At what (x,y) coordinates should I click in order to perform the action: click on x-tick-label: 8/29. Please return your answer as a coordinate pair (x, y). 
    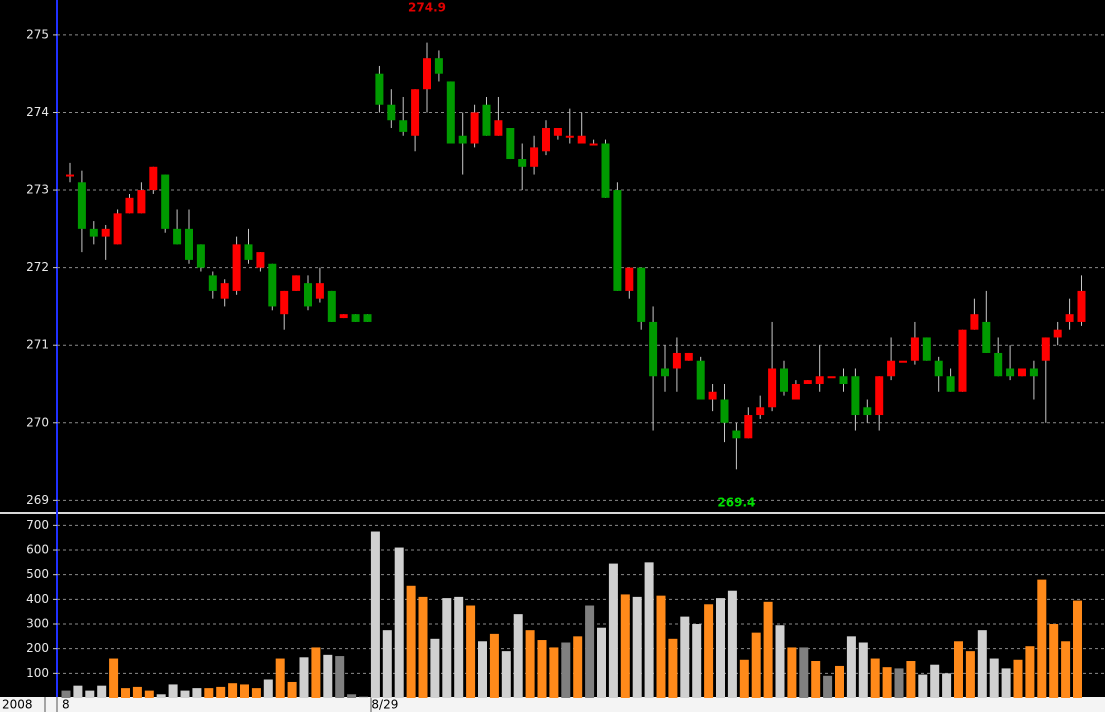
    Looking at the image, I should click on (384, 705).